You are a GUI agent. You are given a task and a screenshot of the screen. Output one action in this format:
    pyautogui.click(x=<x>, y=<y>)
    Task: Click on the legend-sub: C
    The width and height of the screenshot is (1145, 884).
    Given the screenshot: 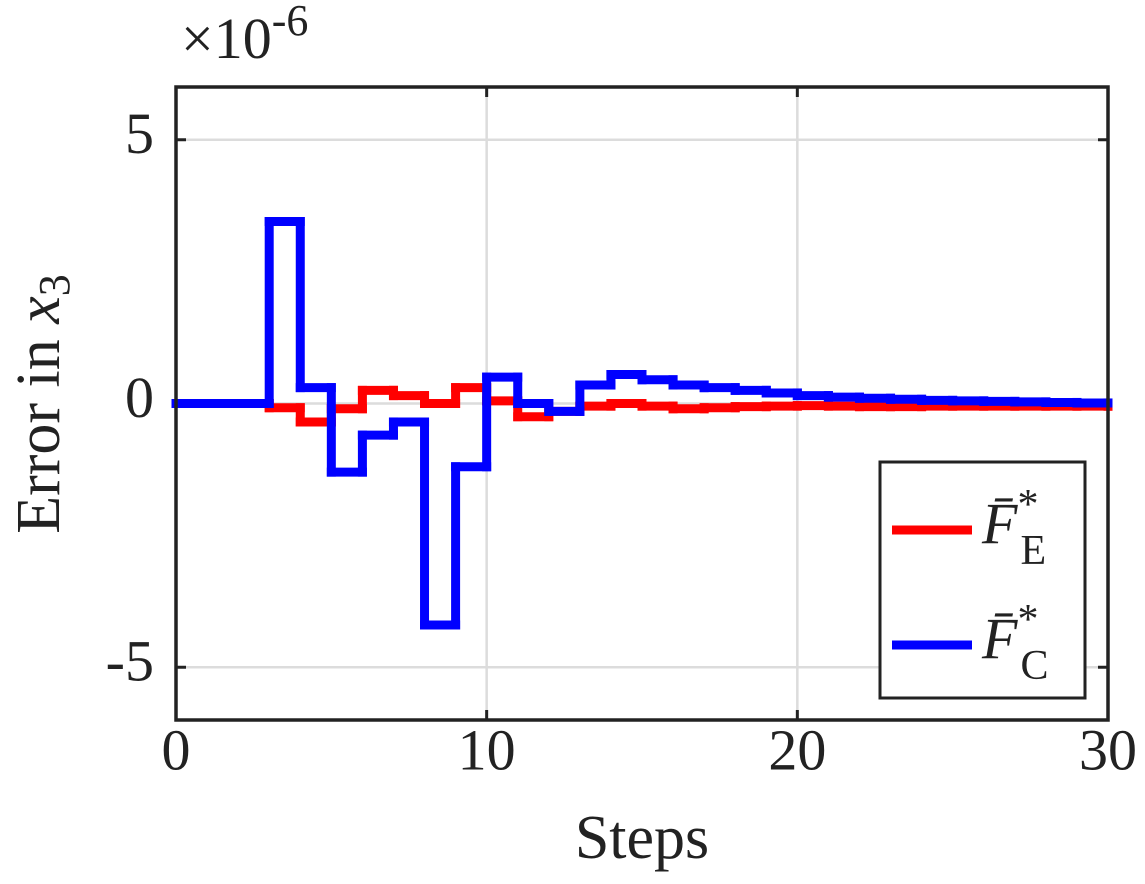 What is the action you would take?
    pyautogui.click(x=1034, y=666)
    